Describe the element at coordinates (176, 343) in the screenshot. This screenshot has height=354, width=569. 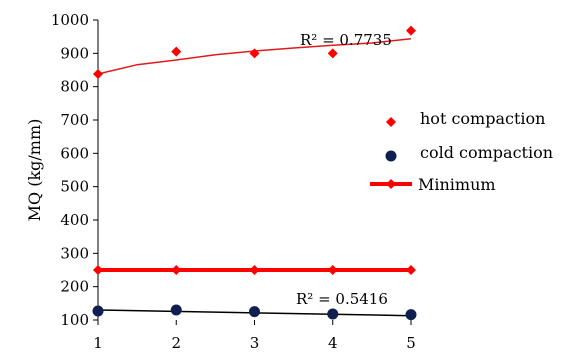
I see `x-tick-label: 2` at that location.